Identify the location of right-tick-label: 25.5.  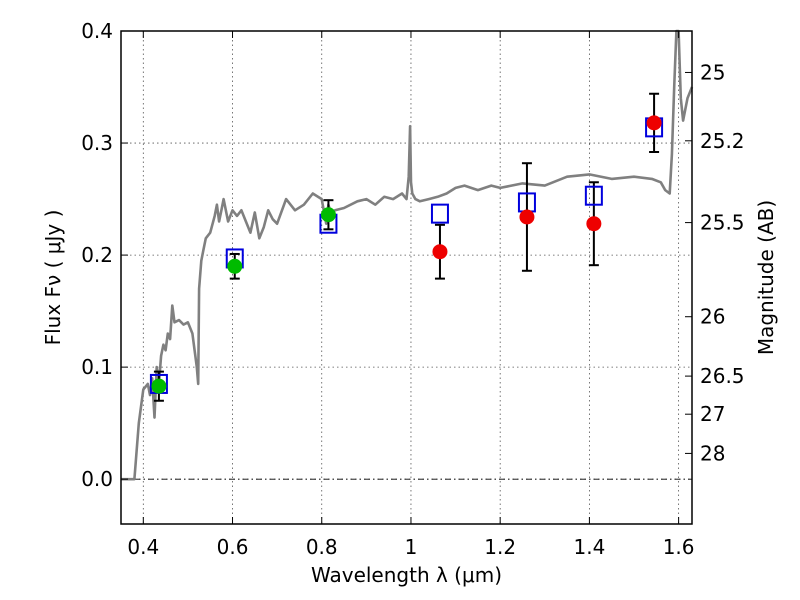
(722, 223).